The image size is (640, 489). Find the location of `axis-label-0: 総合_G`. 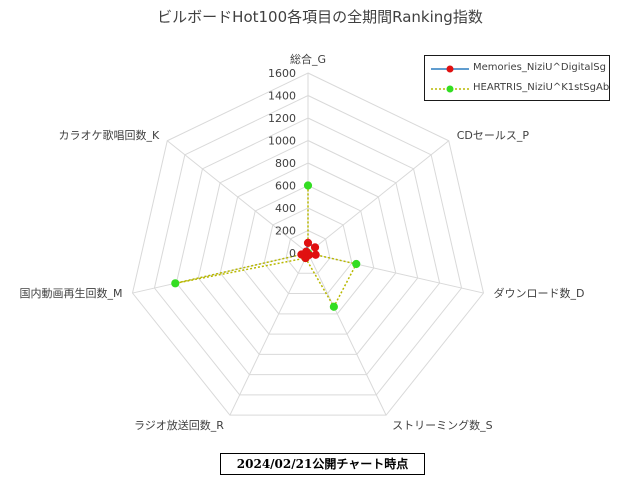

axis-label-0: 総合_G is located at coordinates (308, 59).